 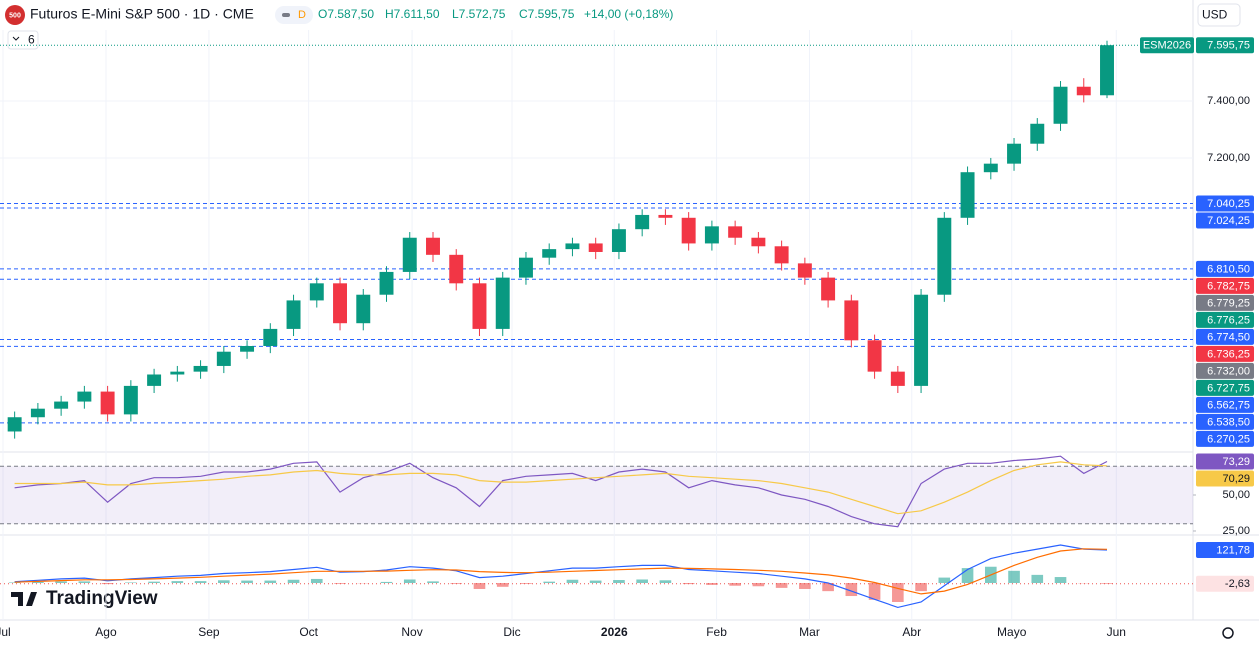 I want to click on symbol-tag: ESM2026, so click(x=1167, y=46).